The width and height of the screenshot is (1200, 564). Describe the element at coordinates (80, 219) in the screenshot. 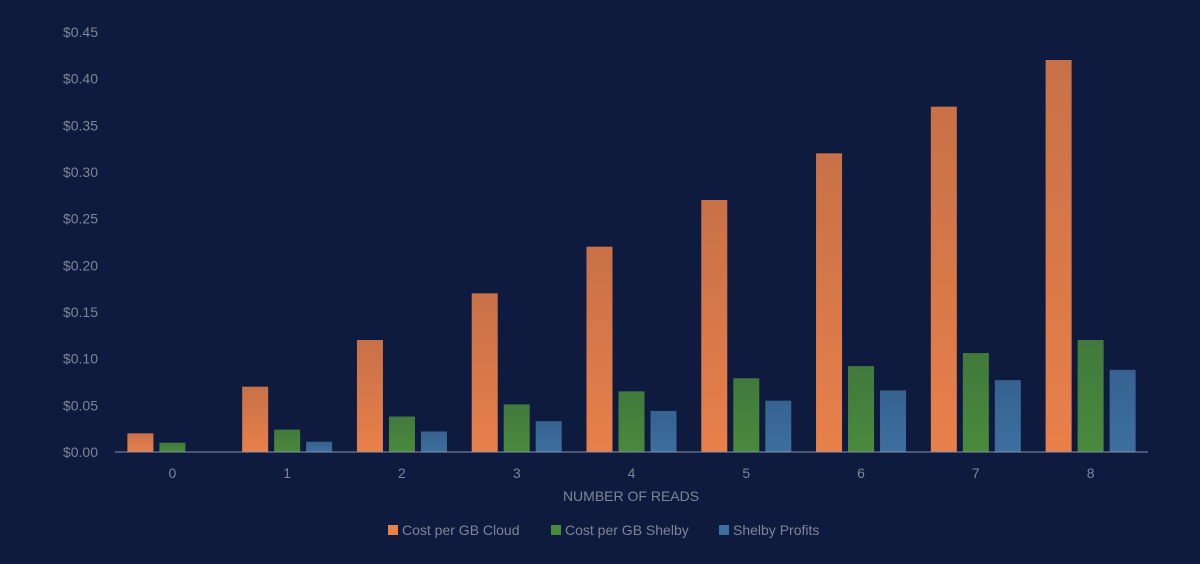

I see `y-tick-label: $0.25` at that location.